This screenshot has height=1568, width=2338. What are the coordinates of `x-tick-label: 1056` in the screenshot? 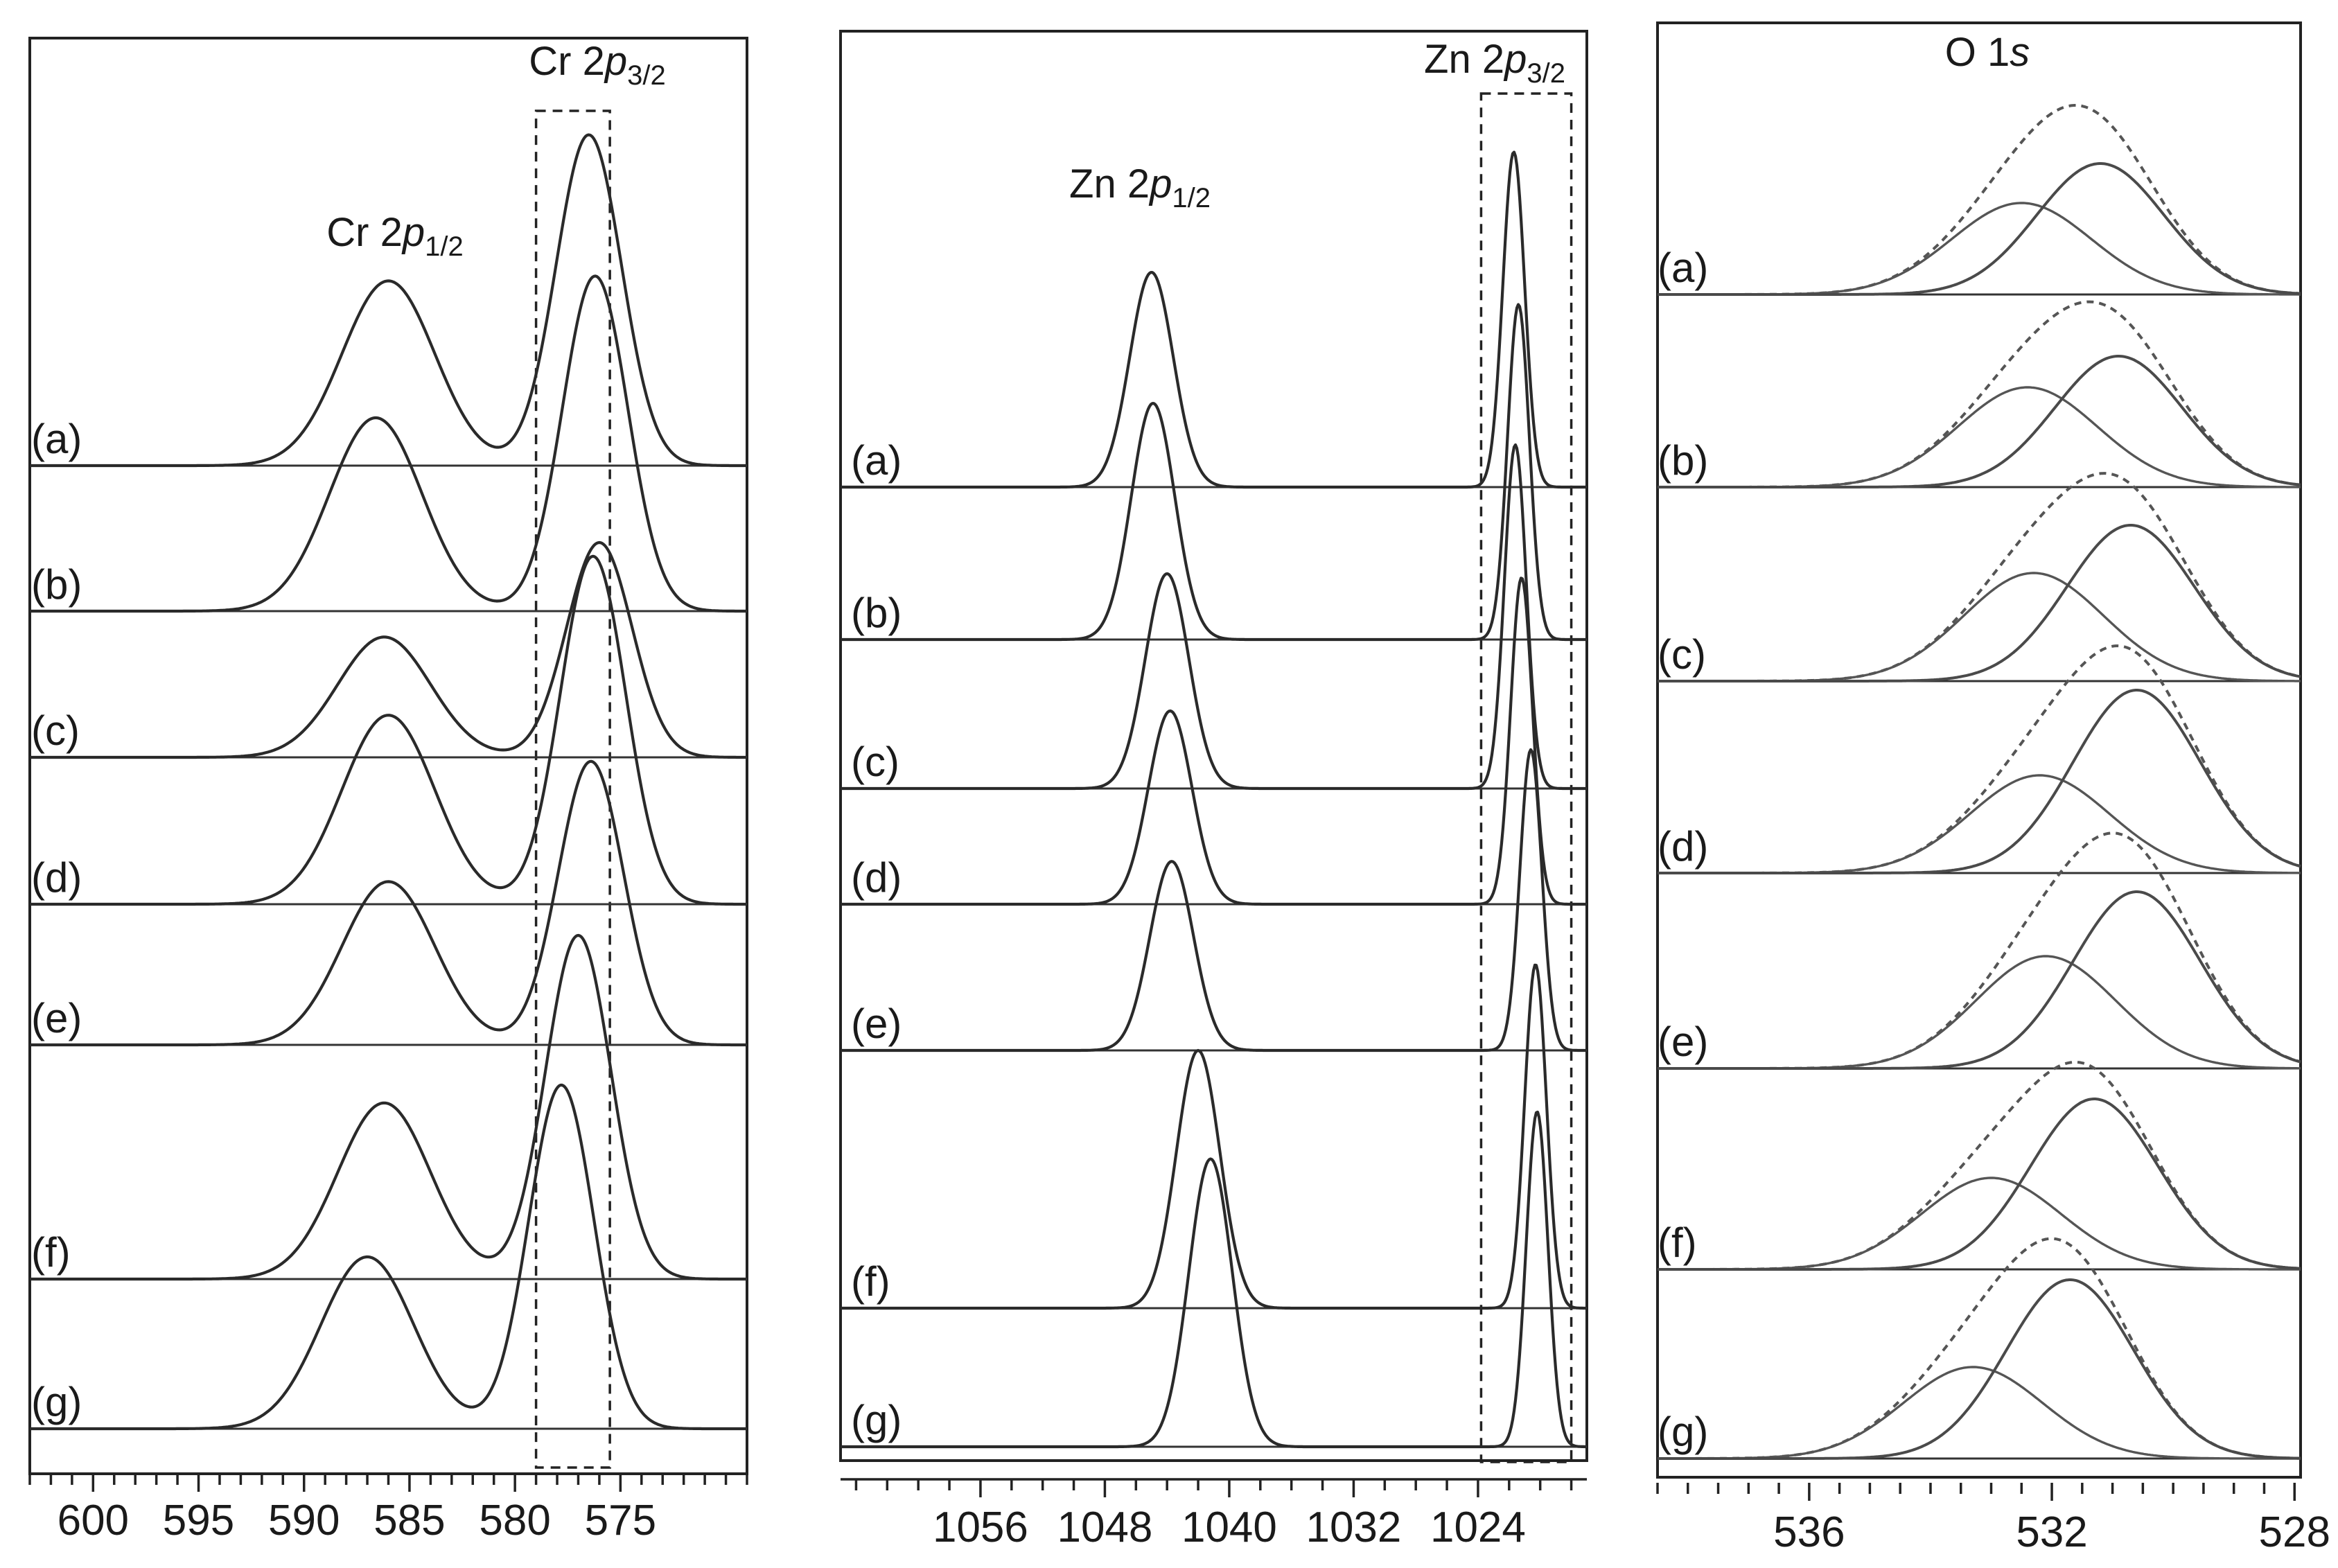 It's located at (980, 1527).